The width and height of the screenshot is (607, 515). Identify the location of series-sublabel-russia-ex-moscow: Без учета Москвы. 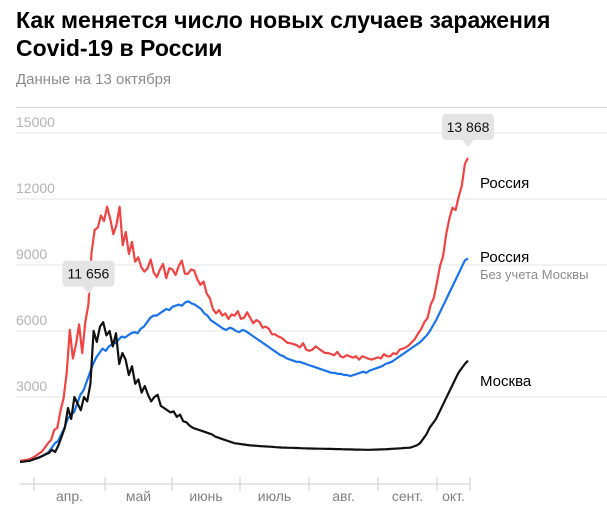
(534, 274).